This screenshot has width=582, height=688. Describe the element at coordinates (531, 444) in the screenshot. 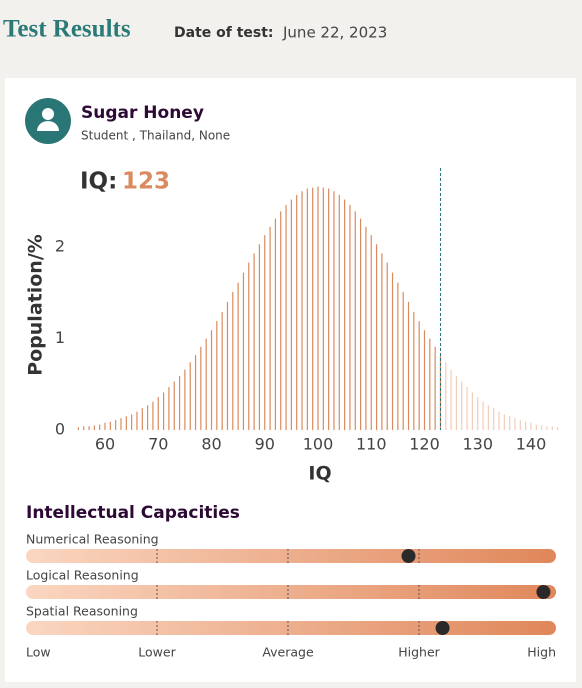

I see `x-tick-label: 140` at that location.